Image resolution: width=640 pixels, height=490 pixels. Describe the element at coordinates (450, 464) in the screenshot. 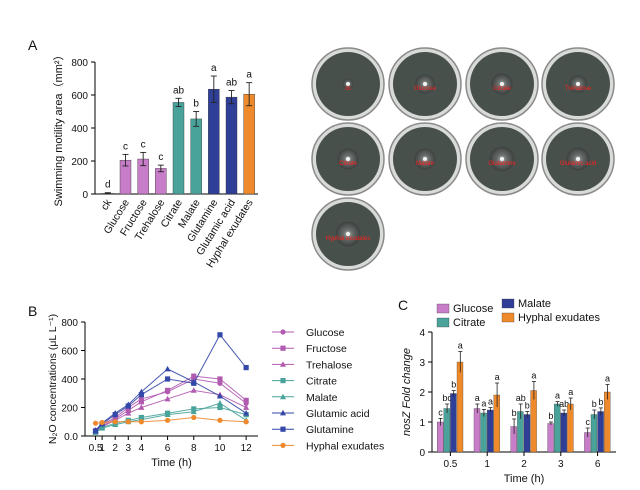

I see `x-tick-label-c: 0.5` at that location.